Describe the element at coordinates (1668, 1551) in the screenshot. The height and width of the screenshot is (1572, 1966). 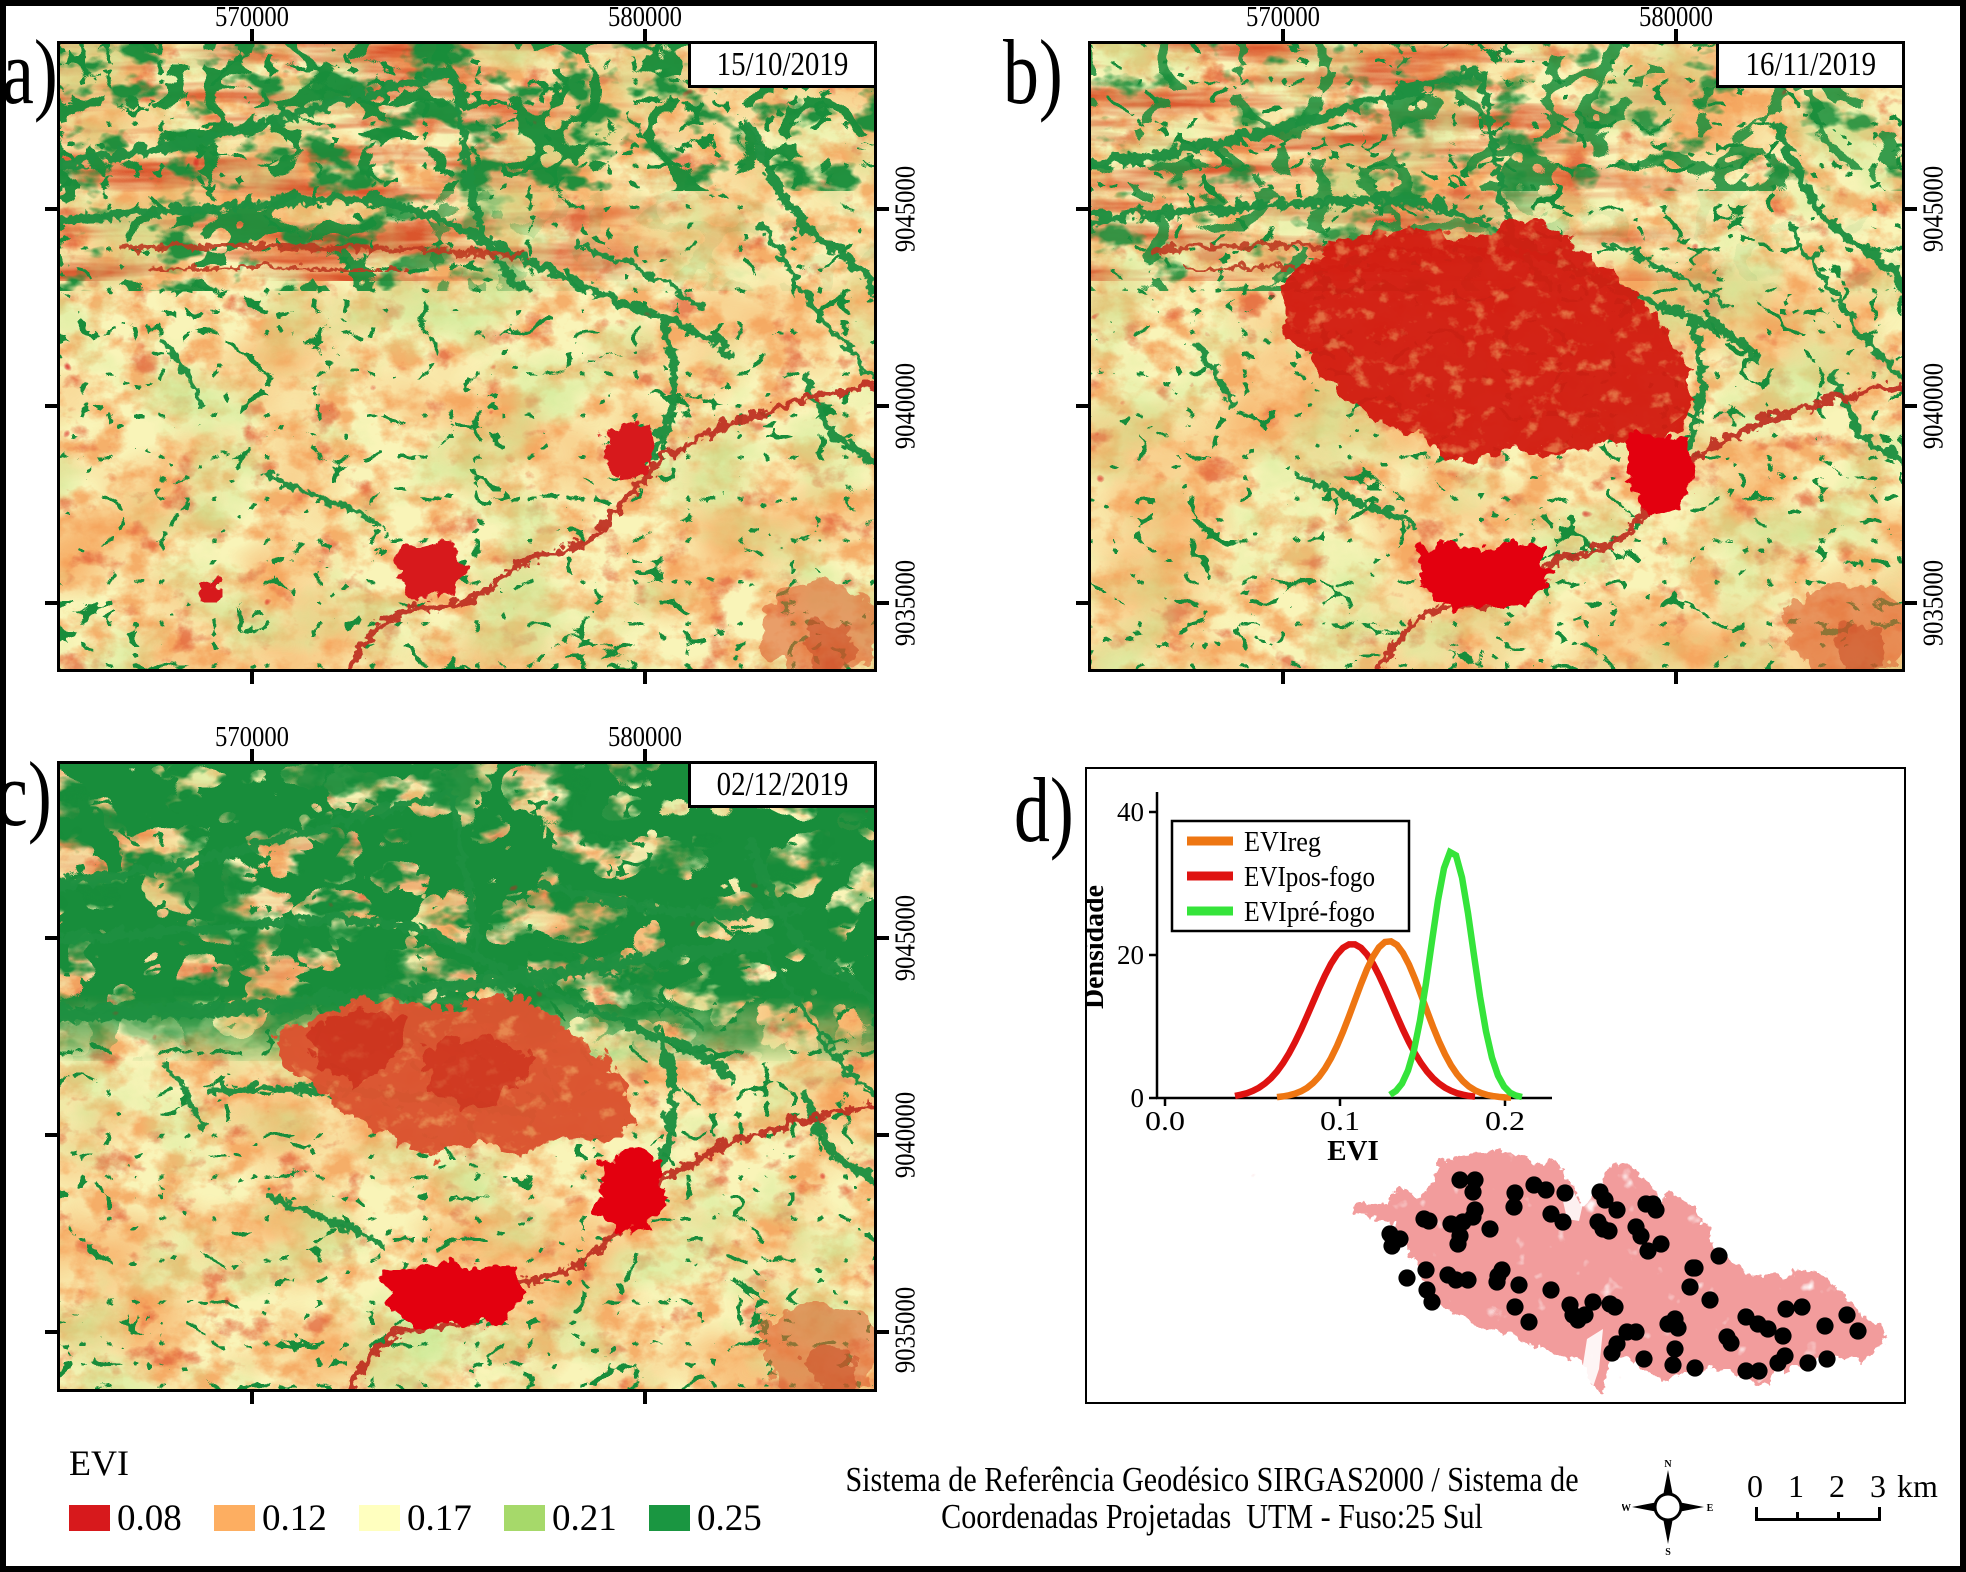
I see `svg-text: S` at that location.